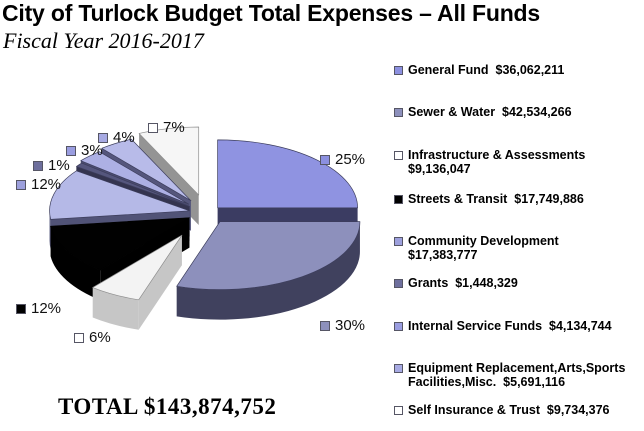 This screenshot has height=431, width=644. Describe the element at coordinates (59, 165) in the screenshot. I see `percent-value: 1%` at that location.